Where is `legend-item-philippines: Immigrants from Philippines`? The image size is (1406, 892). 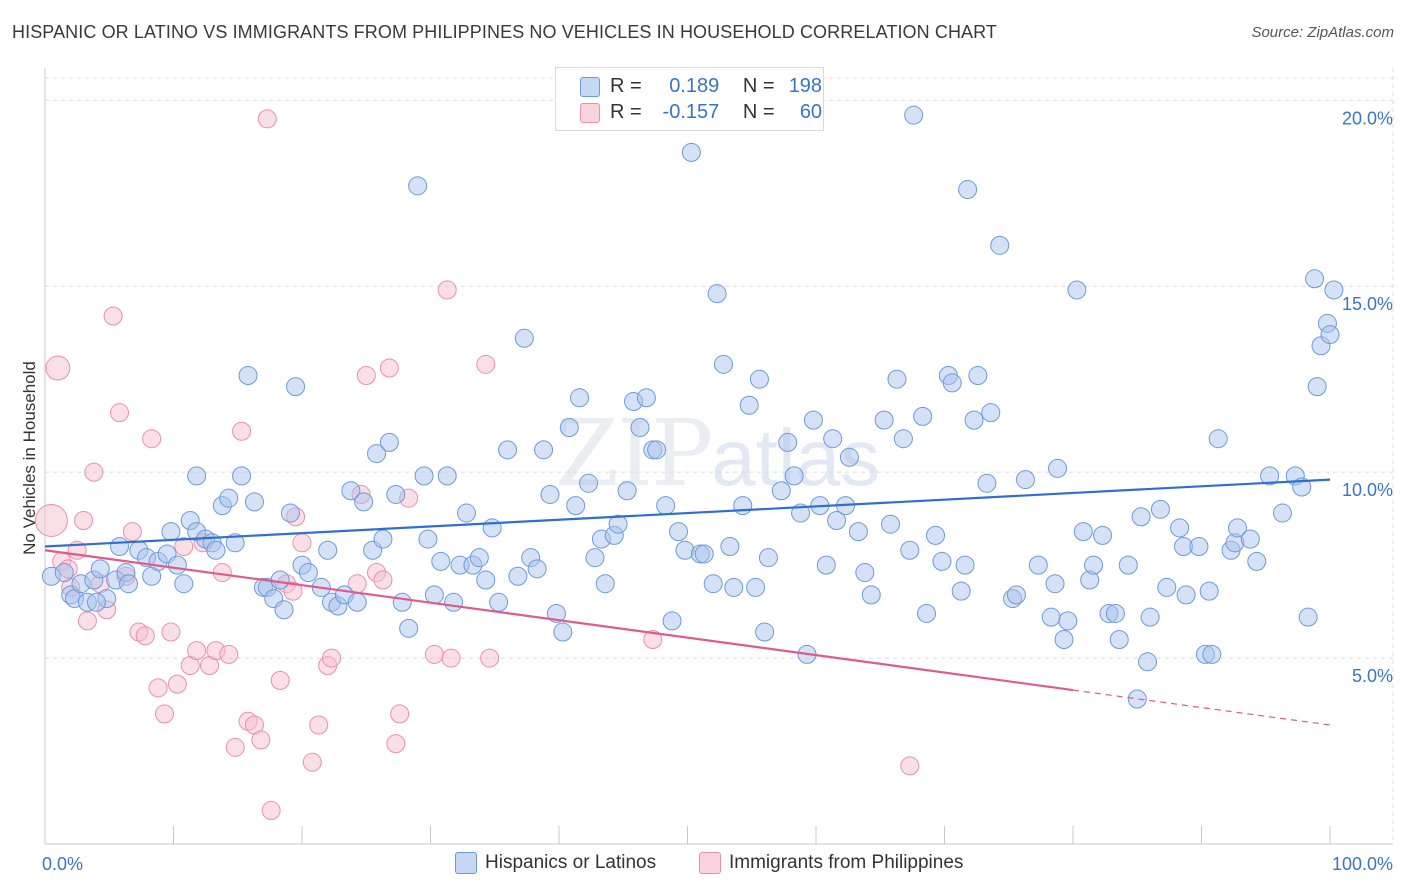 legend-item-philippines: Immigrants from Philippines is located at coordinates (831, 863).